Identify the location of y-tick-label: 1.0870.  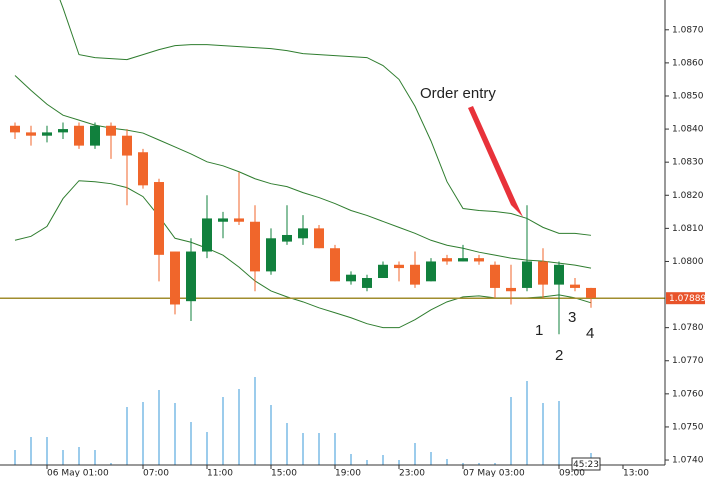
(688, 30).